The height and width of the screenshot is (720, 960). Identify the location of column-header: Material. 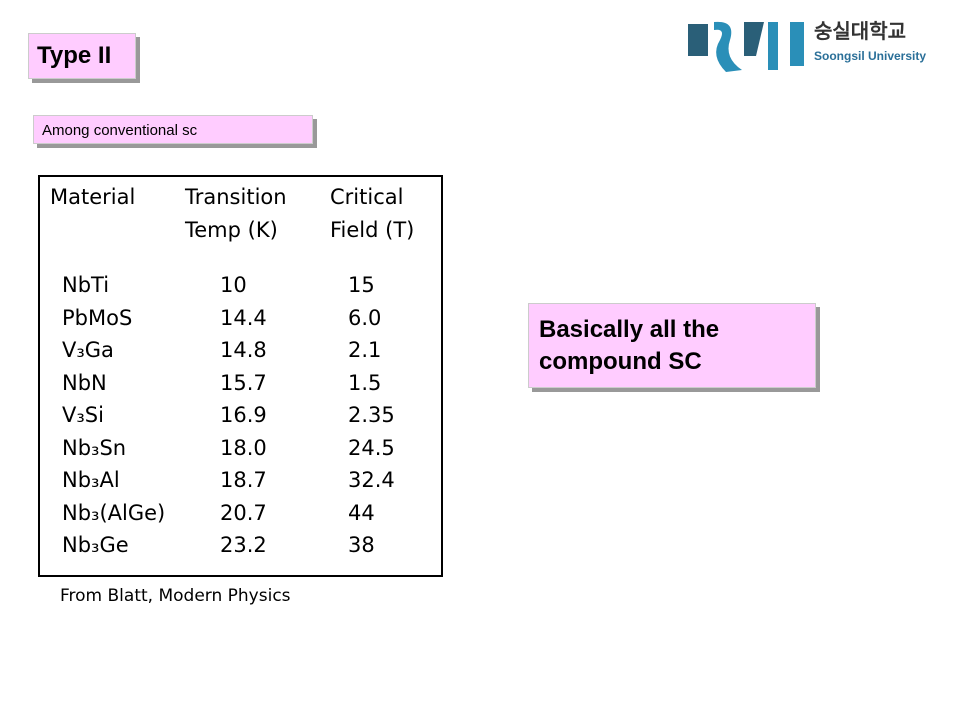
(93, 197).